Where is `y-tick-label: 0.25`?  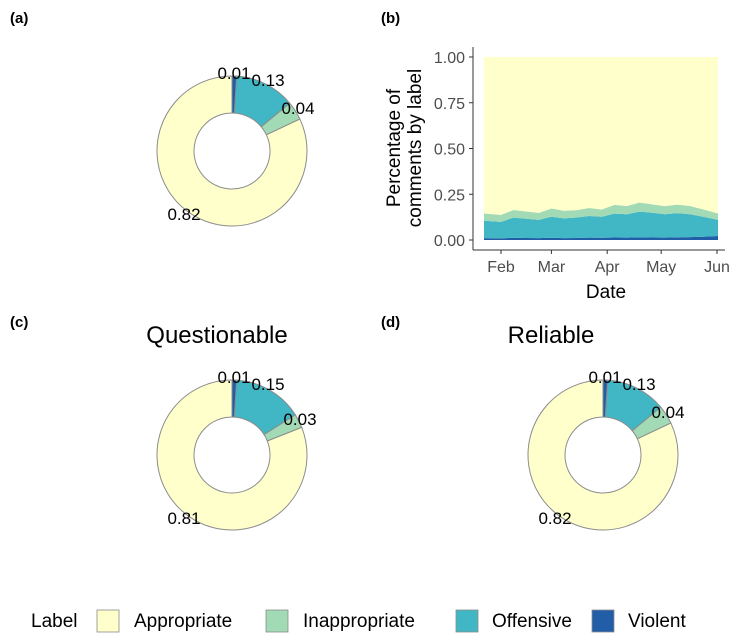
y-tick-label: 0.25 is located at coordinates (449, 195).